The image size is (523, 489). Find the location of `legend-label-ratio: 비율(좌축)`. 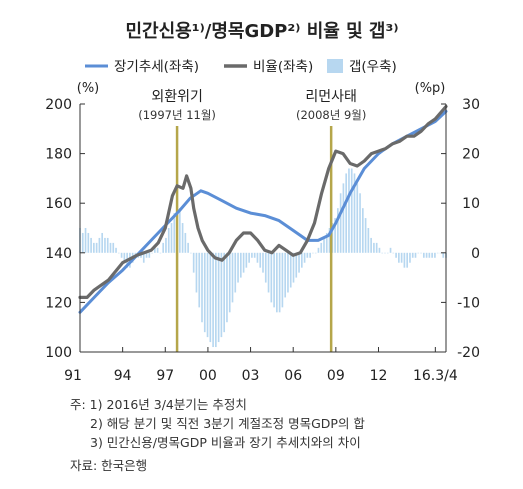

legend-label-ratio: 비율(좌축) is located at coordinates (283, 67).